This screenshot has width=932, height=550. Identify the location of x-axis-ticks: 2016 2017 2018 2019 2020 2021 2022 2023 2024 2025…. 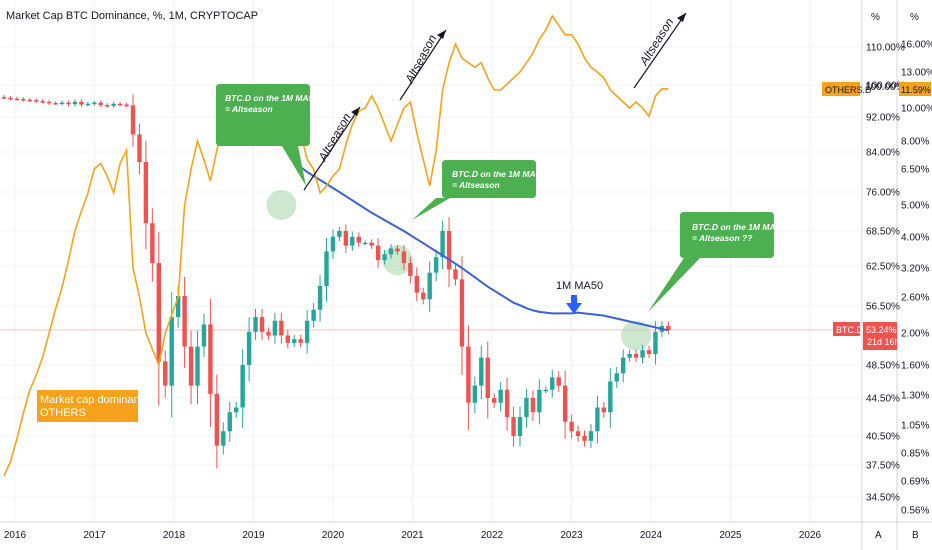
(413, 535).